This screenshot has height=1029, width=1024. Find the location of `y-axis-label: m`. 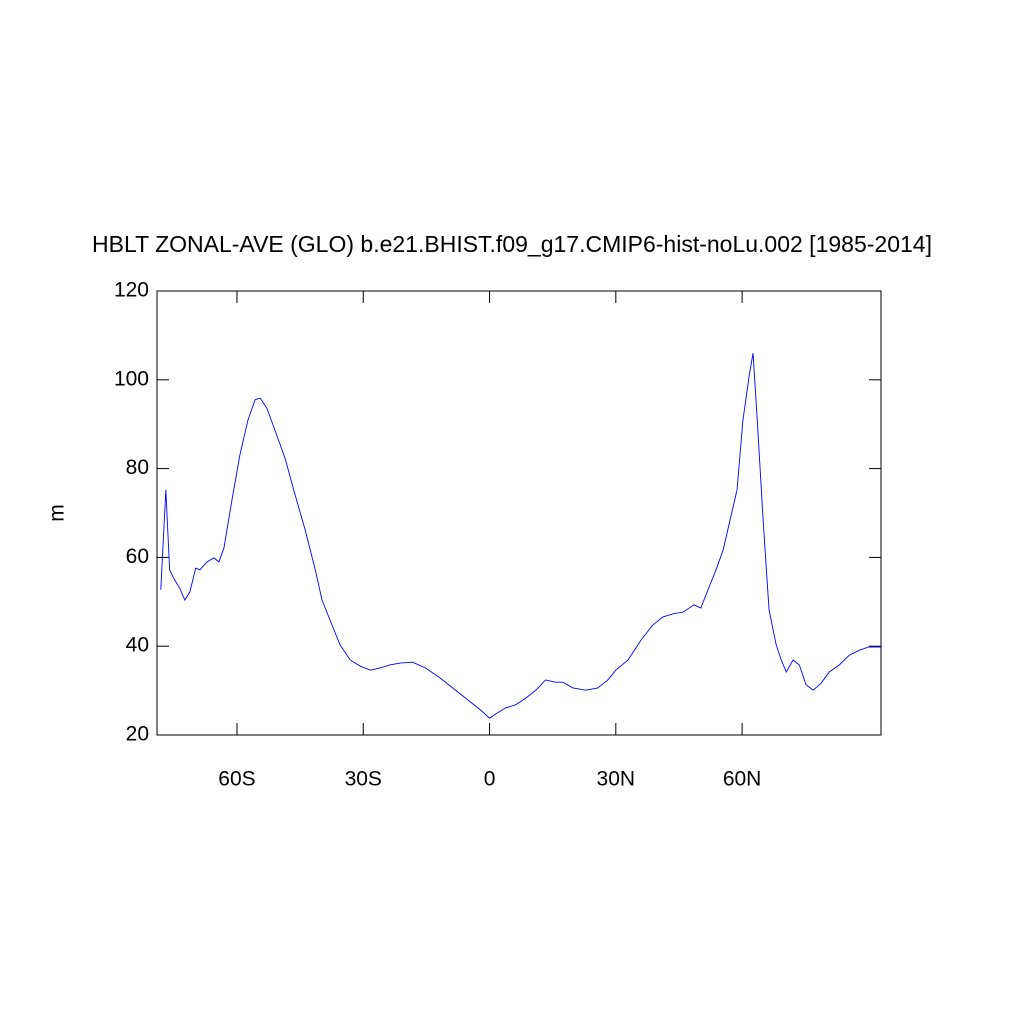

y-axis-label: m is located at coordinates (57, 513).